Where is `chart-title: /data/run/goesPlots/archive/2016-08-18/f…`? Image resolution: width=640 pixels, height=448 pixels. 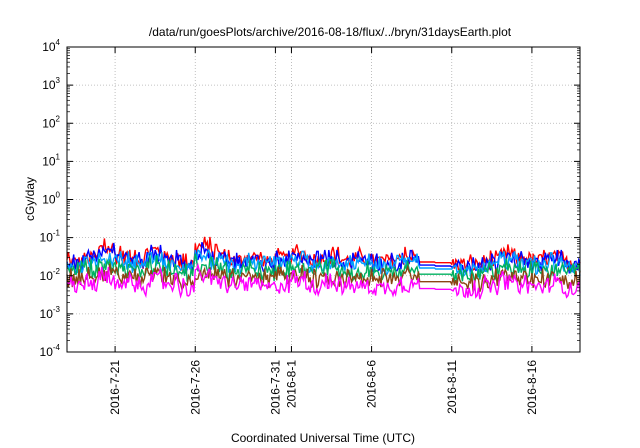
chart-title: /data/run/goesPlots/archive/2016-08-18/f… is located at coordinates (330, 32).